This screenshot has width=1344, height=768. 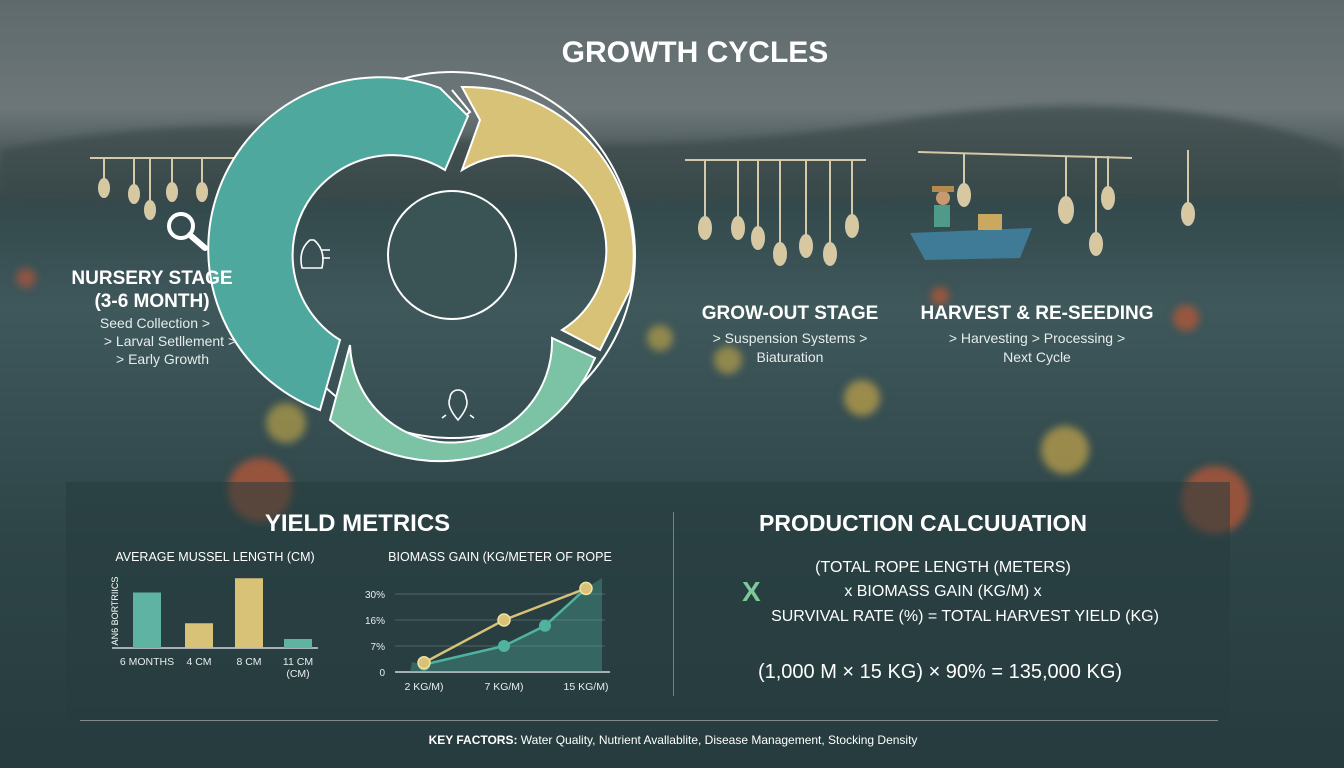 I want to click on stage-title: GROW-OUT STAGE, so click(x=790, y=313).